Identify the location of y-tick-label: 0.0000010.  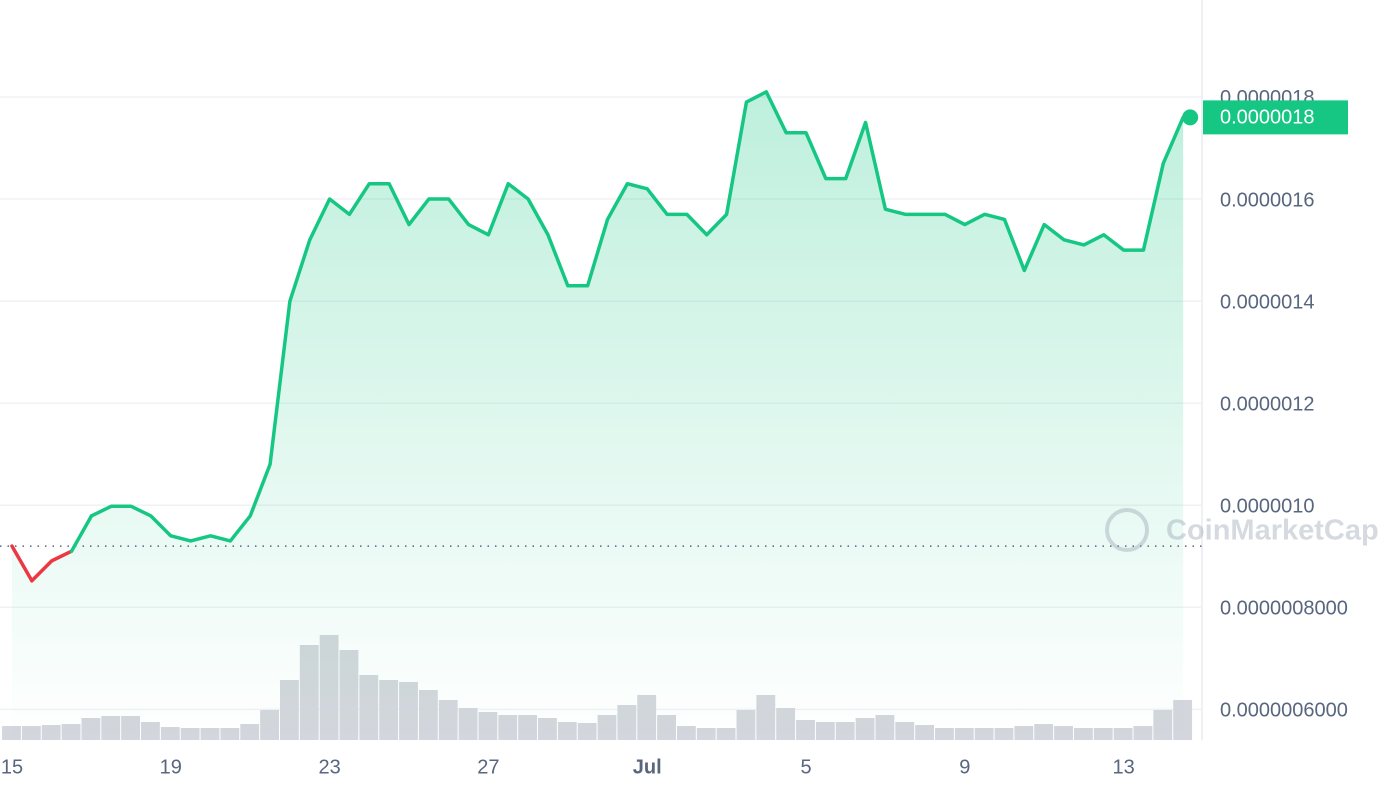
(1267, 507).